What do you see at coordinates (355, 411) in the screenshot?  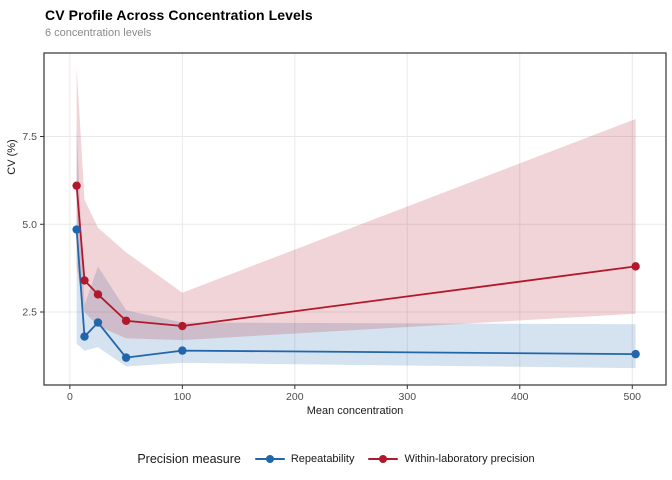 I see `x-axis-title: Mean concentration` at bounding box center [355, 411].